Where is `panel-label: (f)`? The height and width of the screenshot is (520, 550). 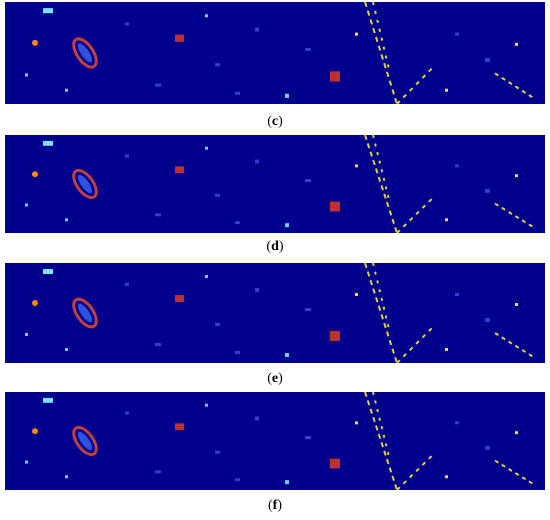 panel-label: (f) is located at coordinates (274, 505).